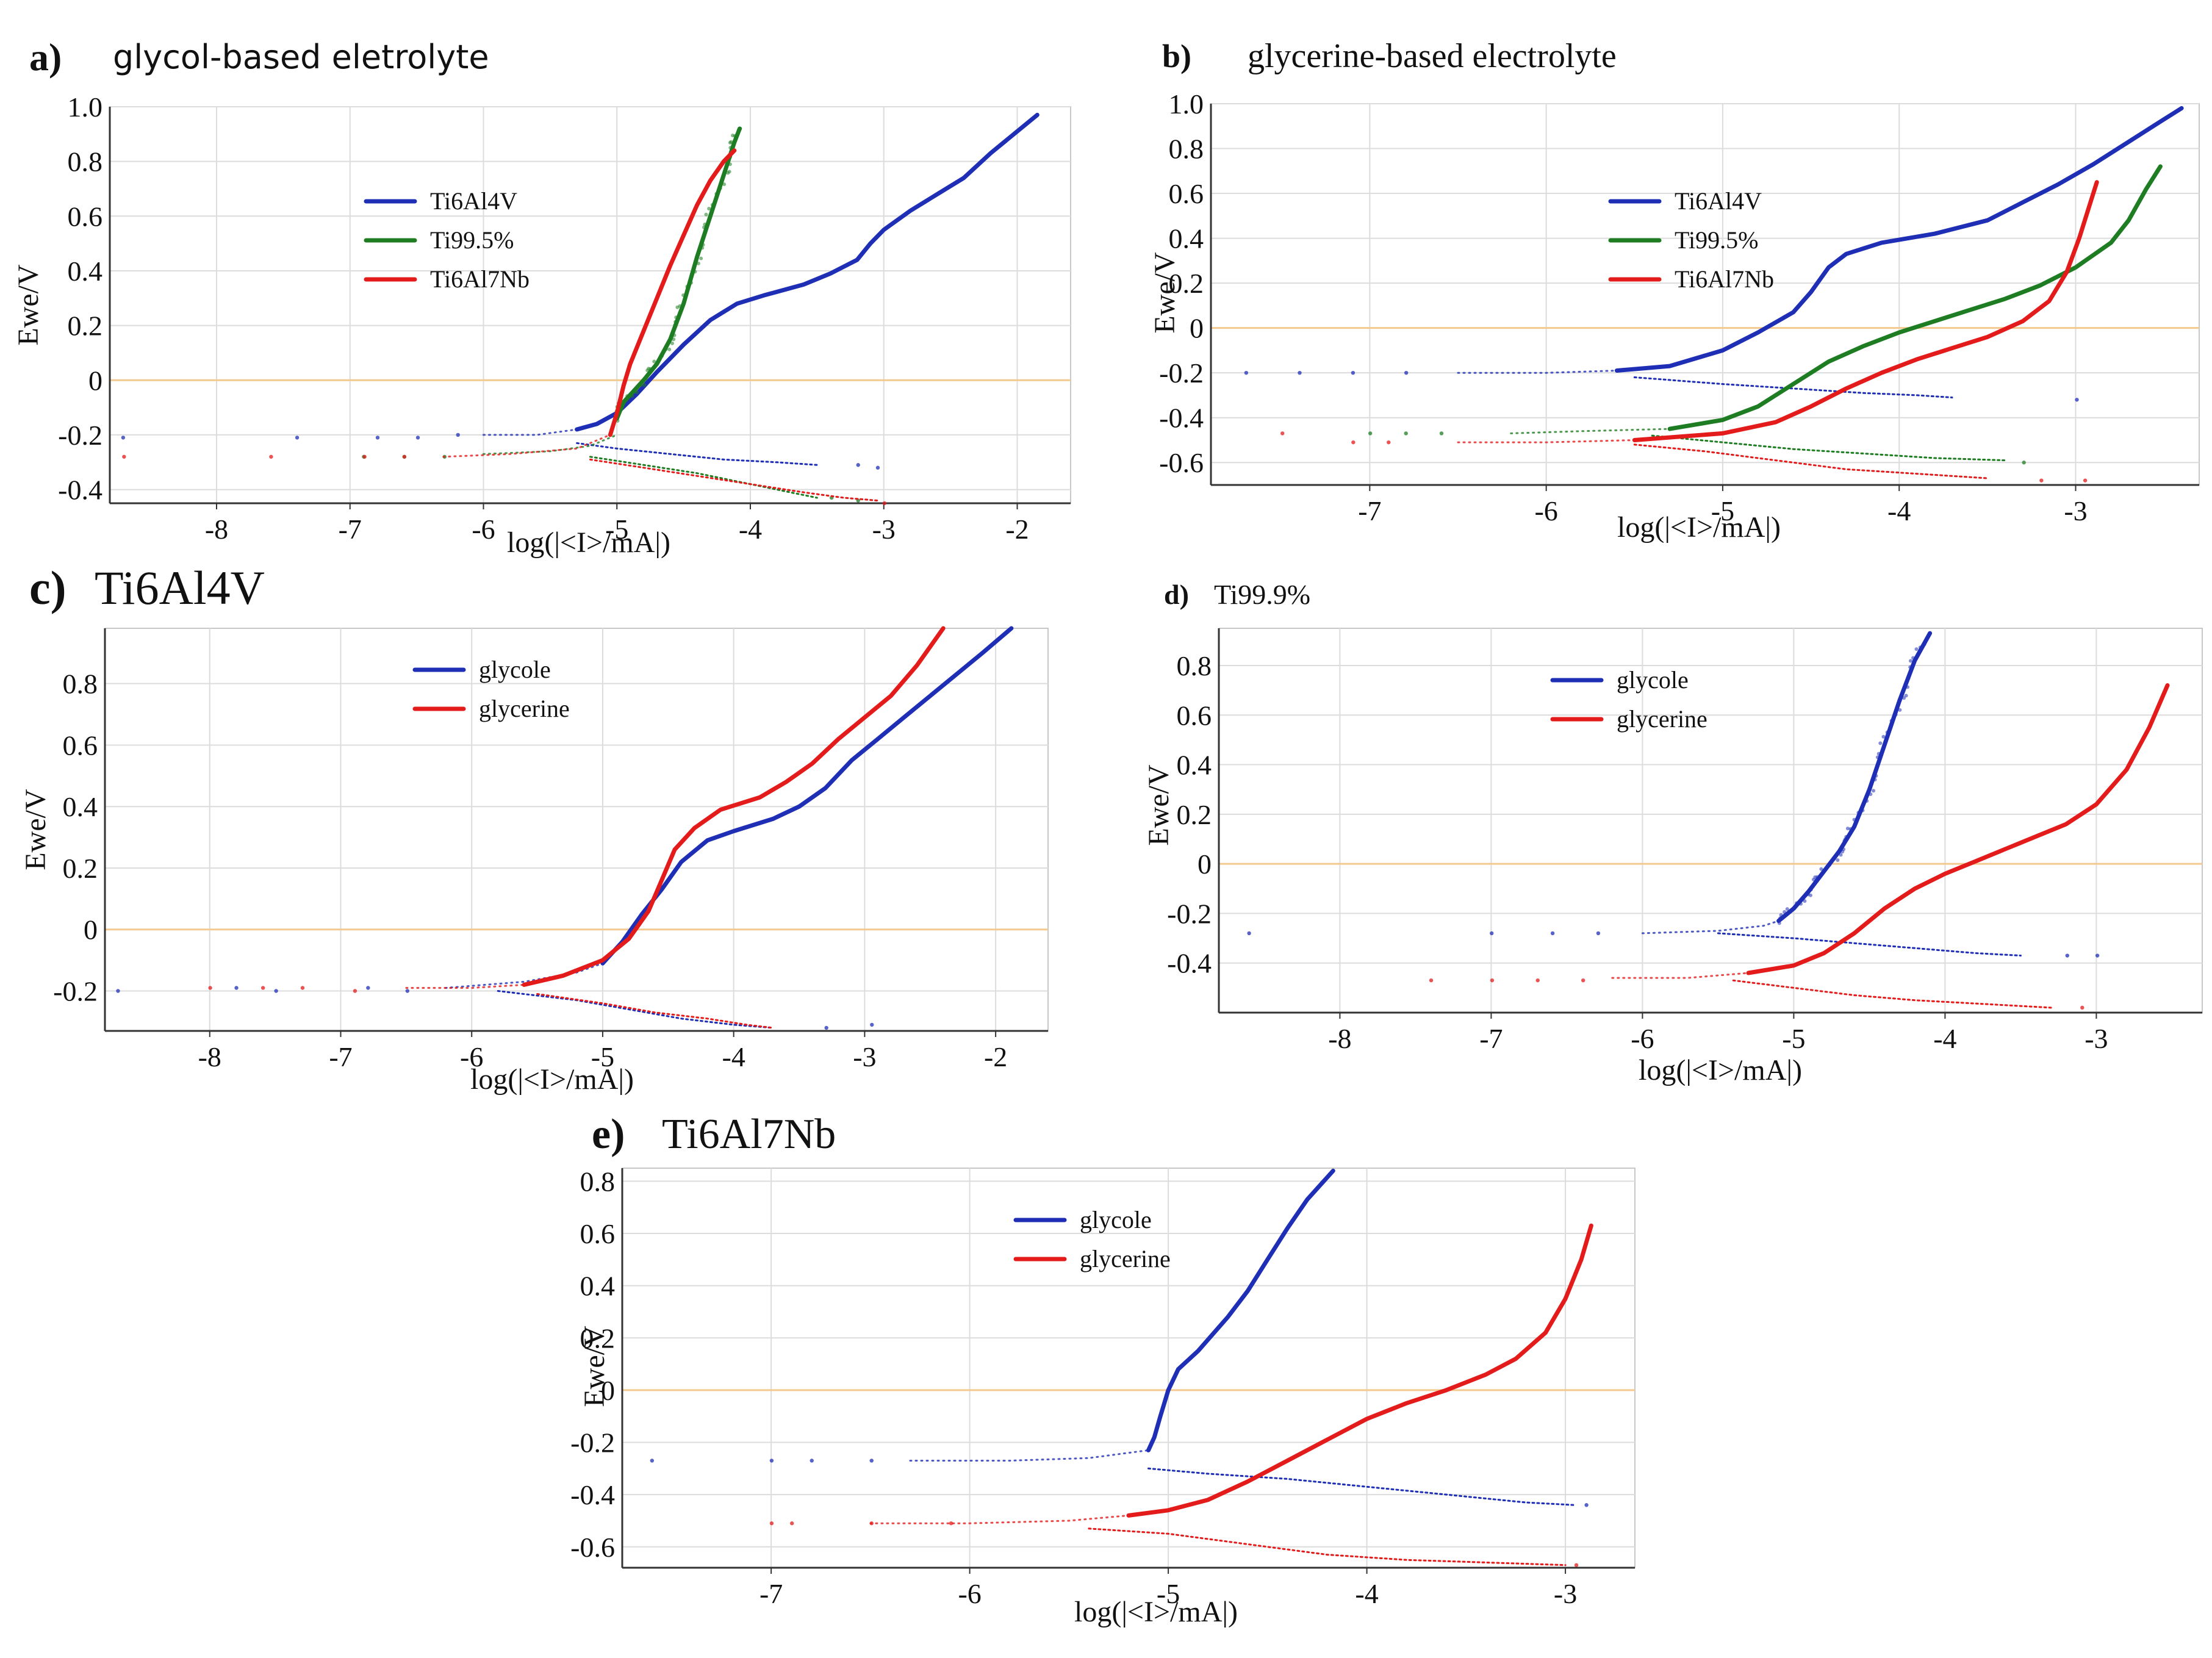 This screenshot has width=2212, height=1658. What do you see at coordinates (1642, 1038) in the screenshot?
I see `x-tick-label: -6` at bounding box center [1642, 1038].